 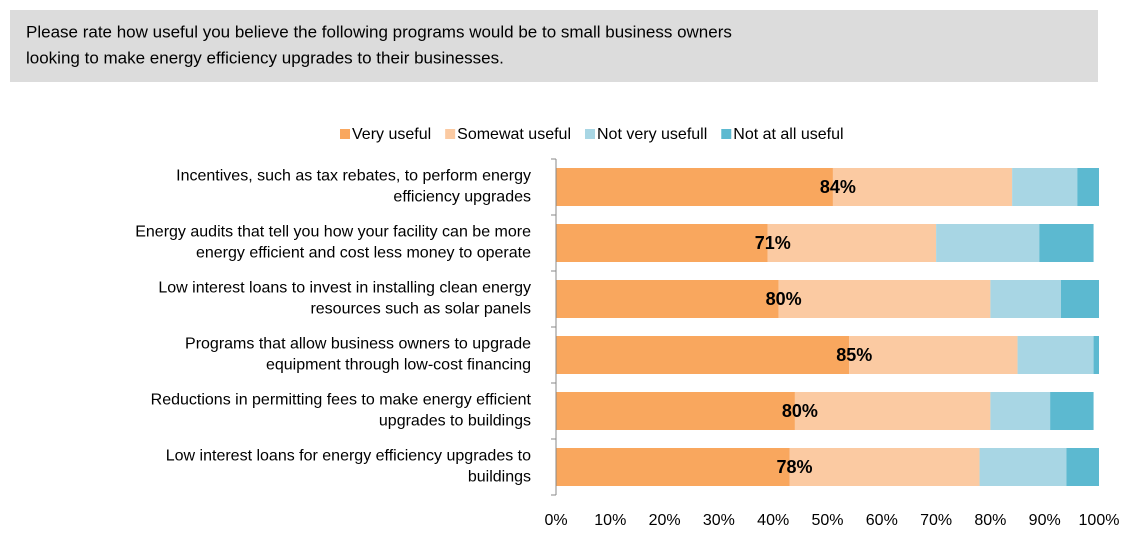 What do you see at coordinates (652, 134) in the screenshot?
I see `legend-label: Not very usefull` at bounding box center [652, 134].